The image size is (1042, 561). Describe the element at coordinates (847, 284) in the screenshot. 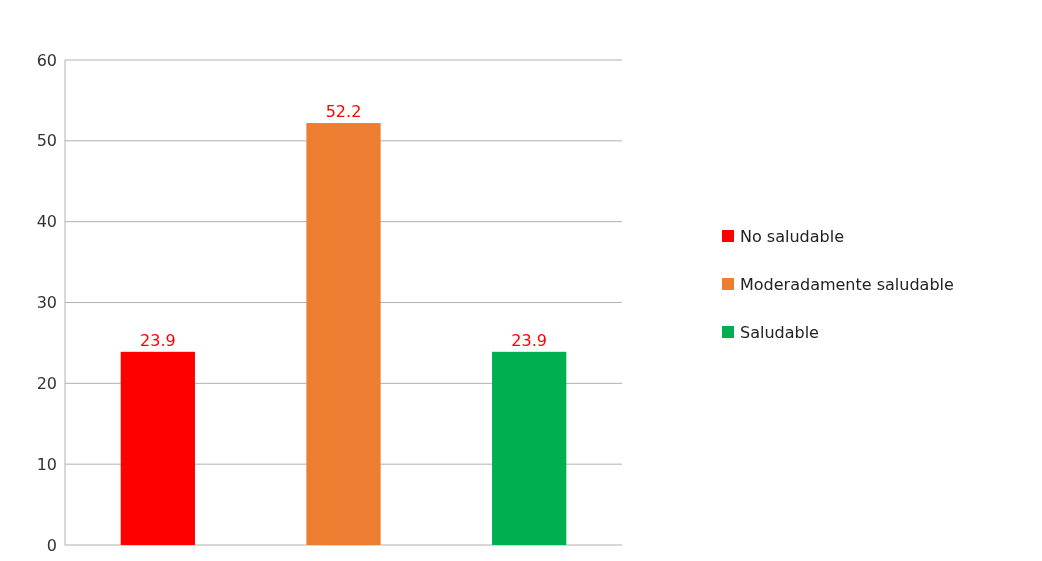

I see `legend-label: Moderadamente saludable` at that location.